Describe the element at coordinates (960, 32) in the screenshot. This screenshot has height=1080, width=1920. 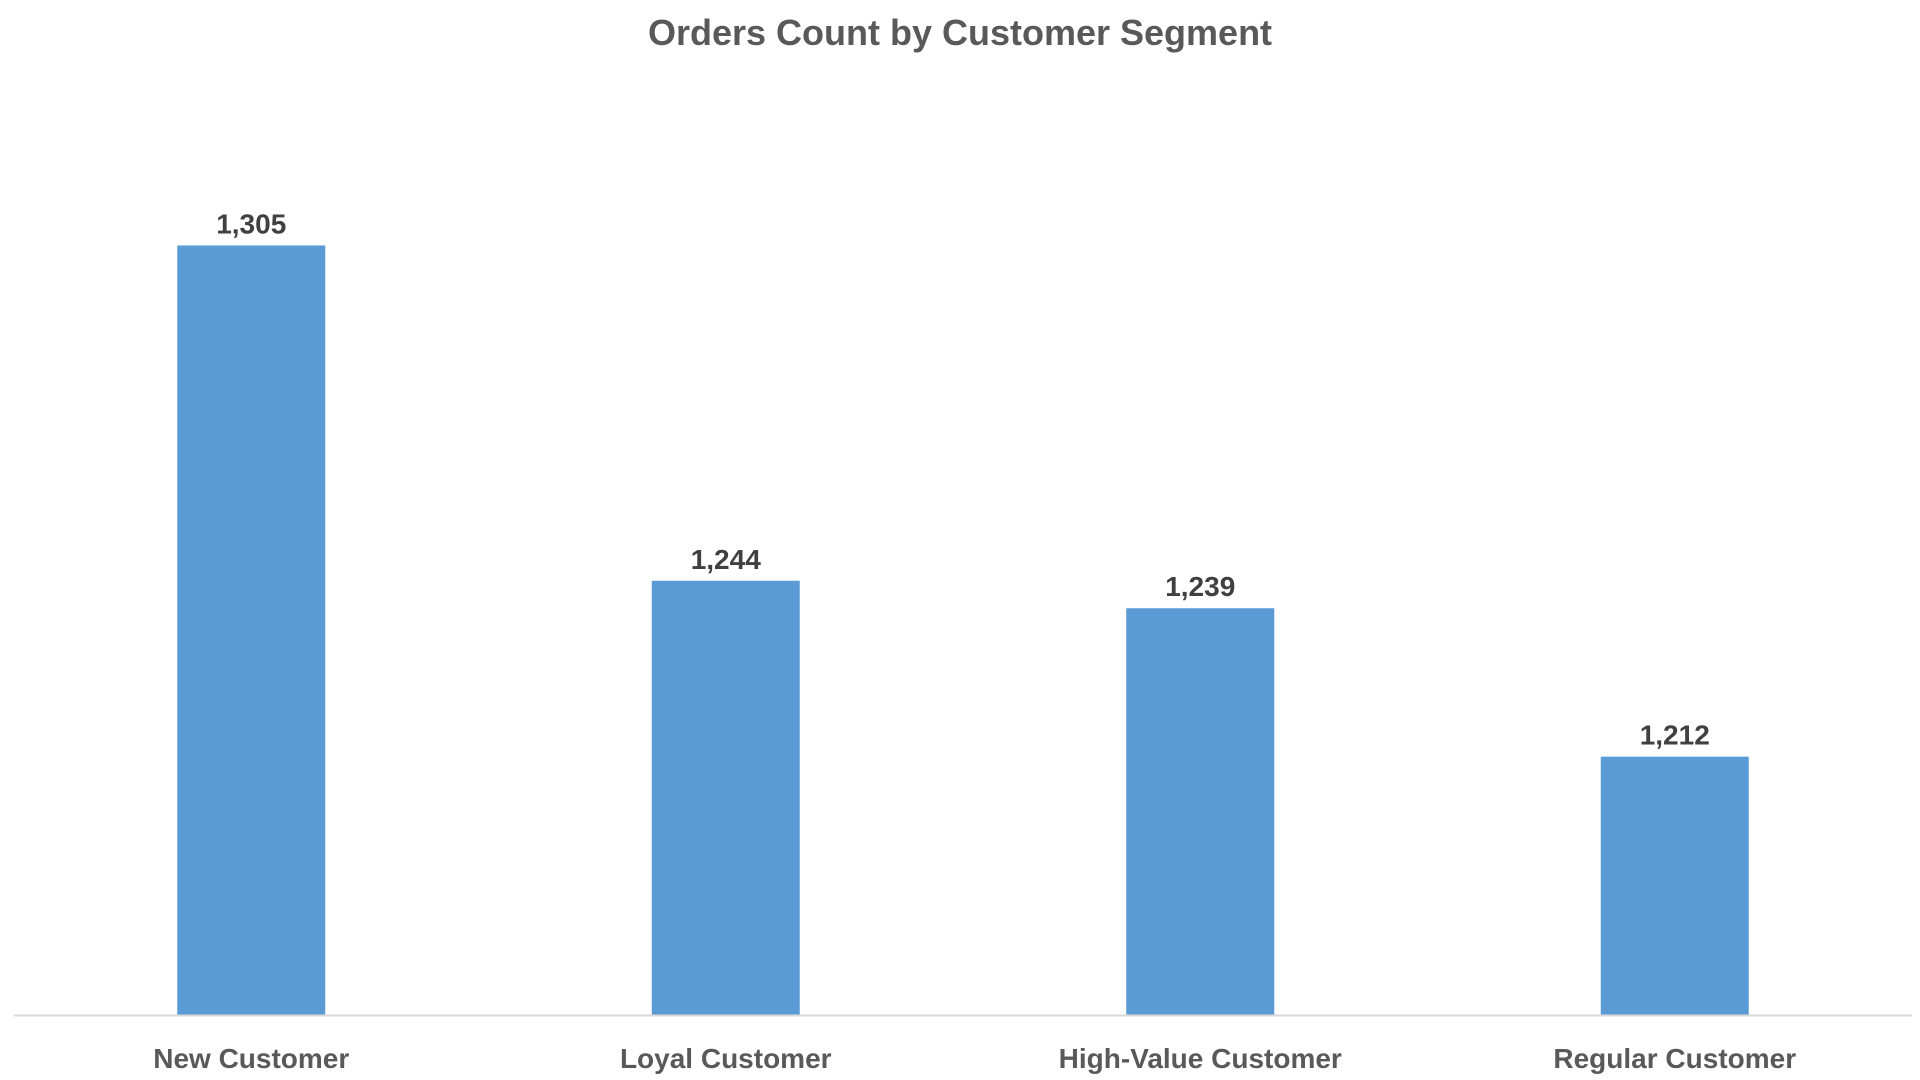
I see `chart-title: Orders Count by Customer Segment` at that location.